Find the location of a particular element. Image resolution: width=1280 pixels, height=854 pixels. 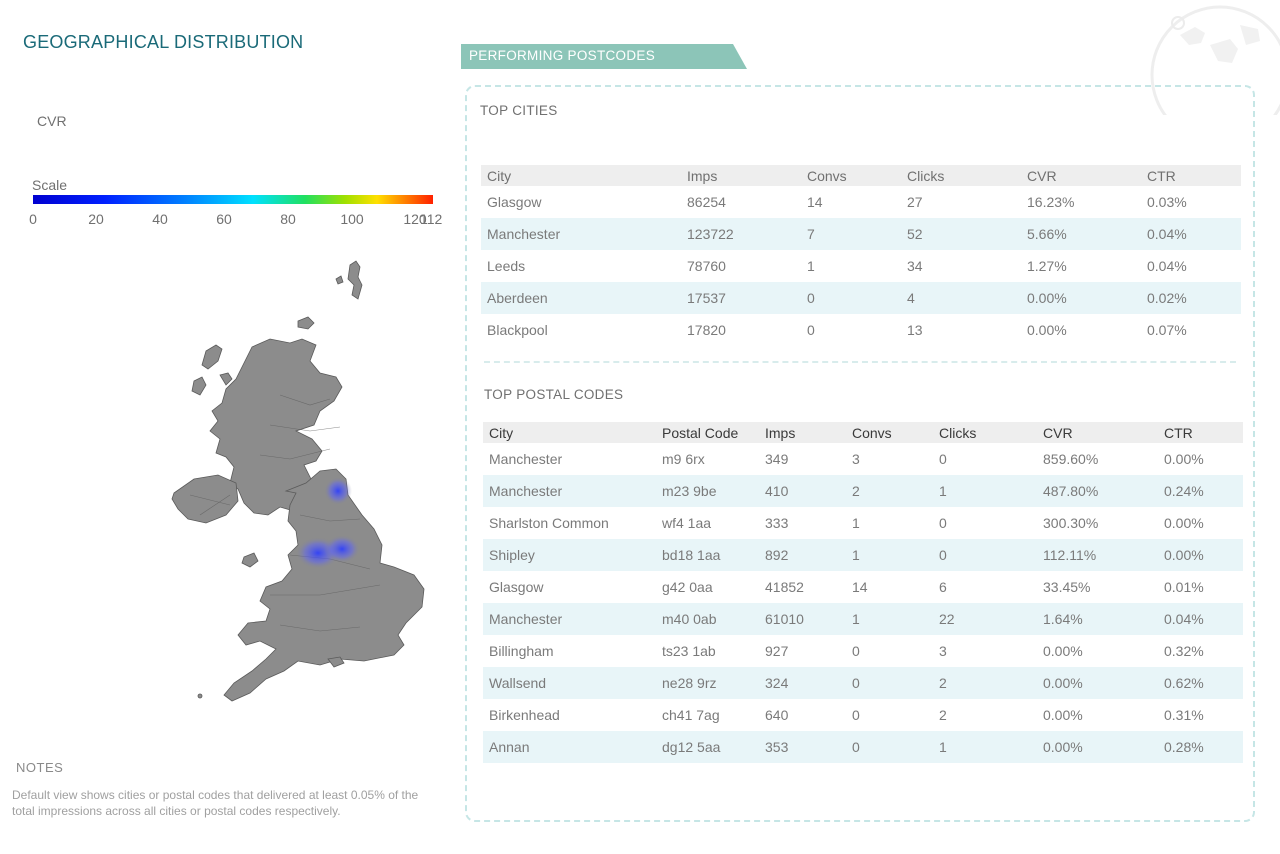

hotspot-leeds is located at coordinates (342, 549).